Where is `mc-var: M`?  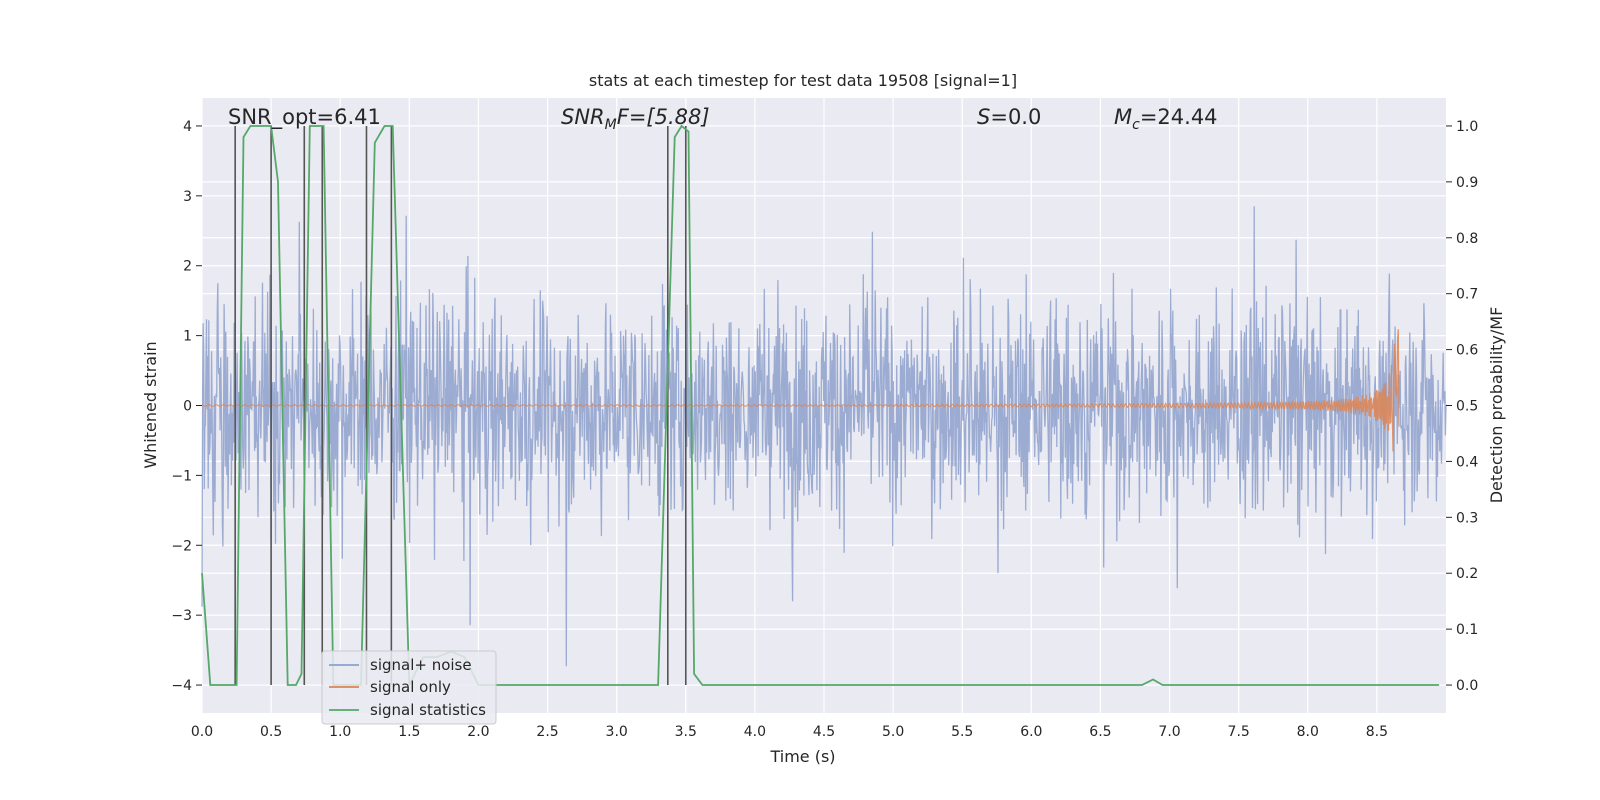 mc-var: M is located at coordinates (1123, 117).